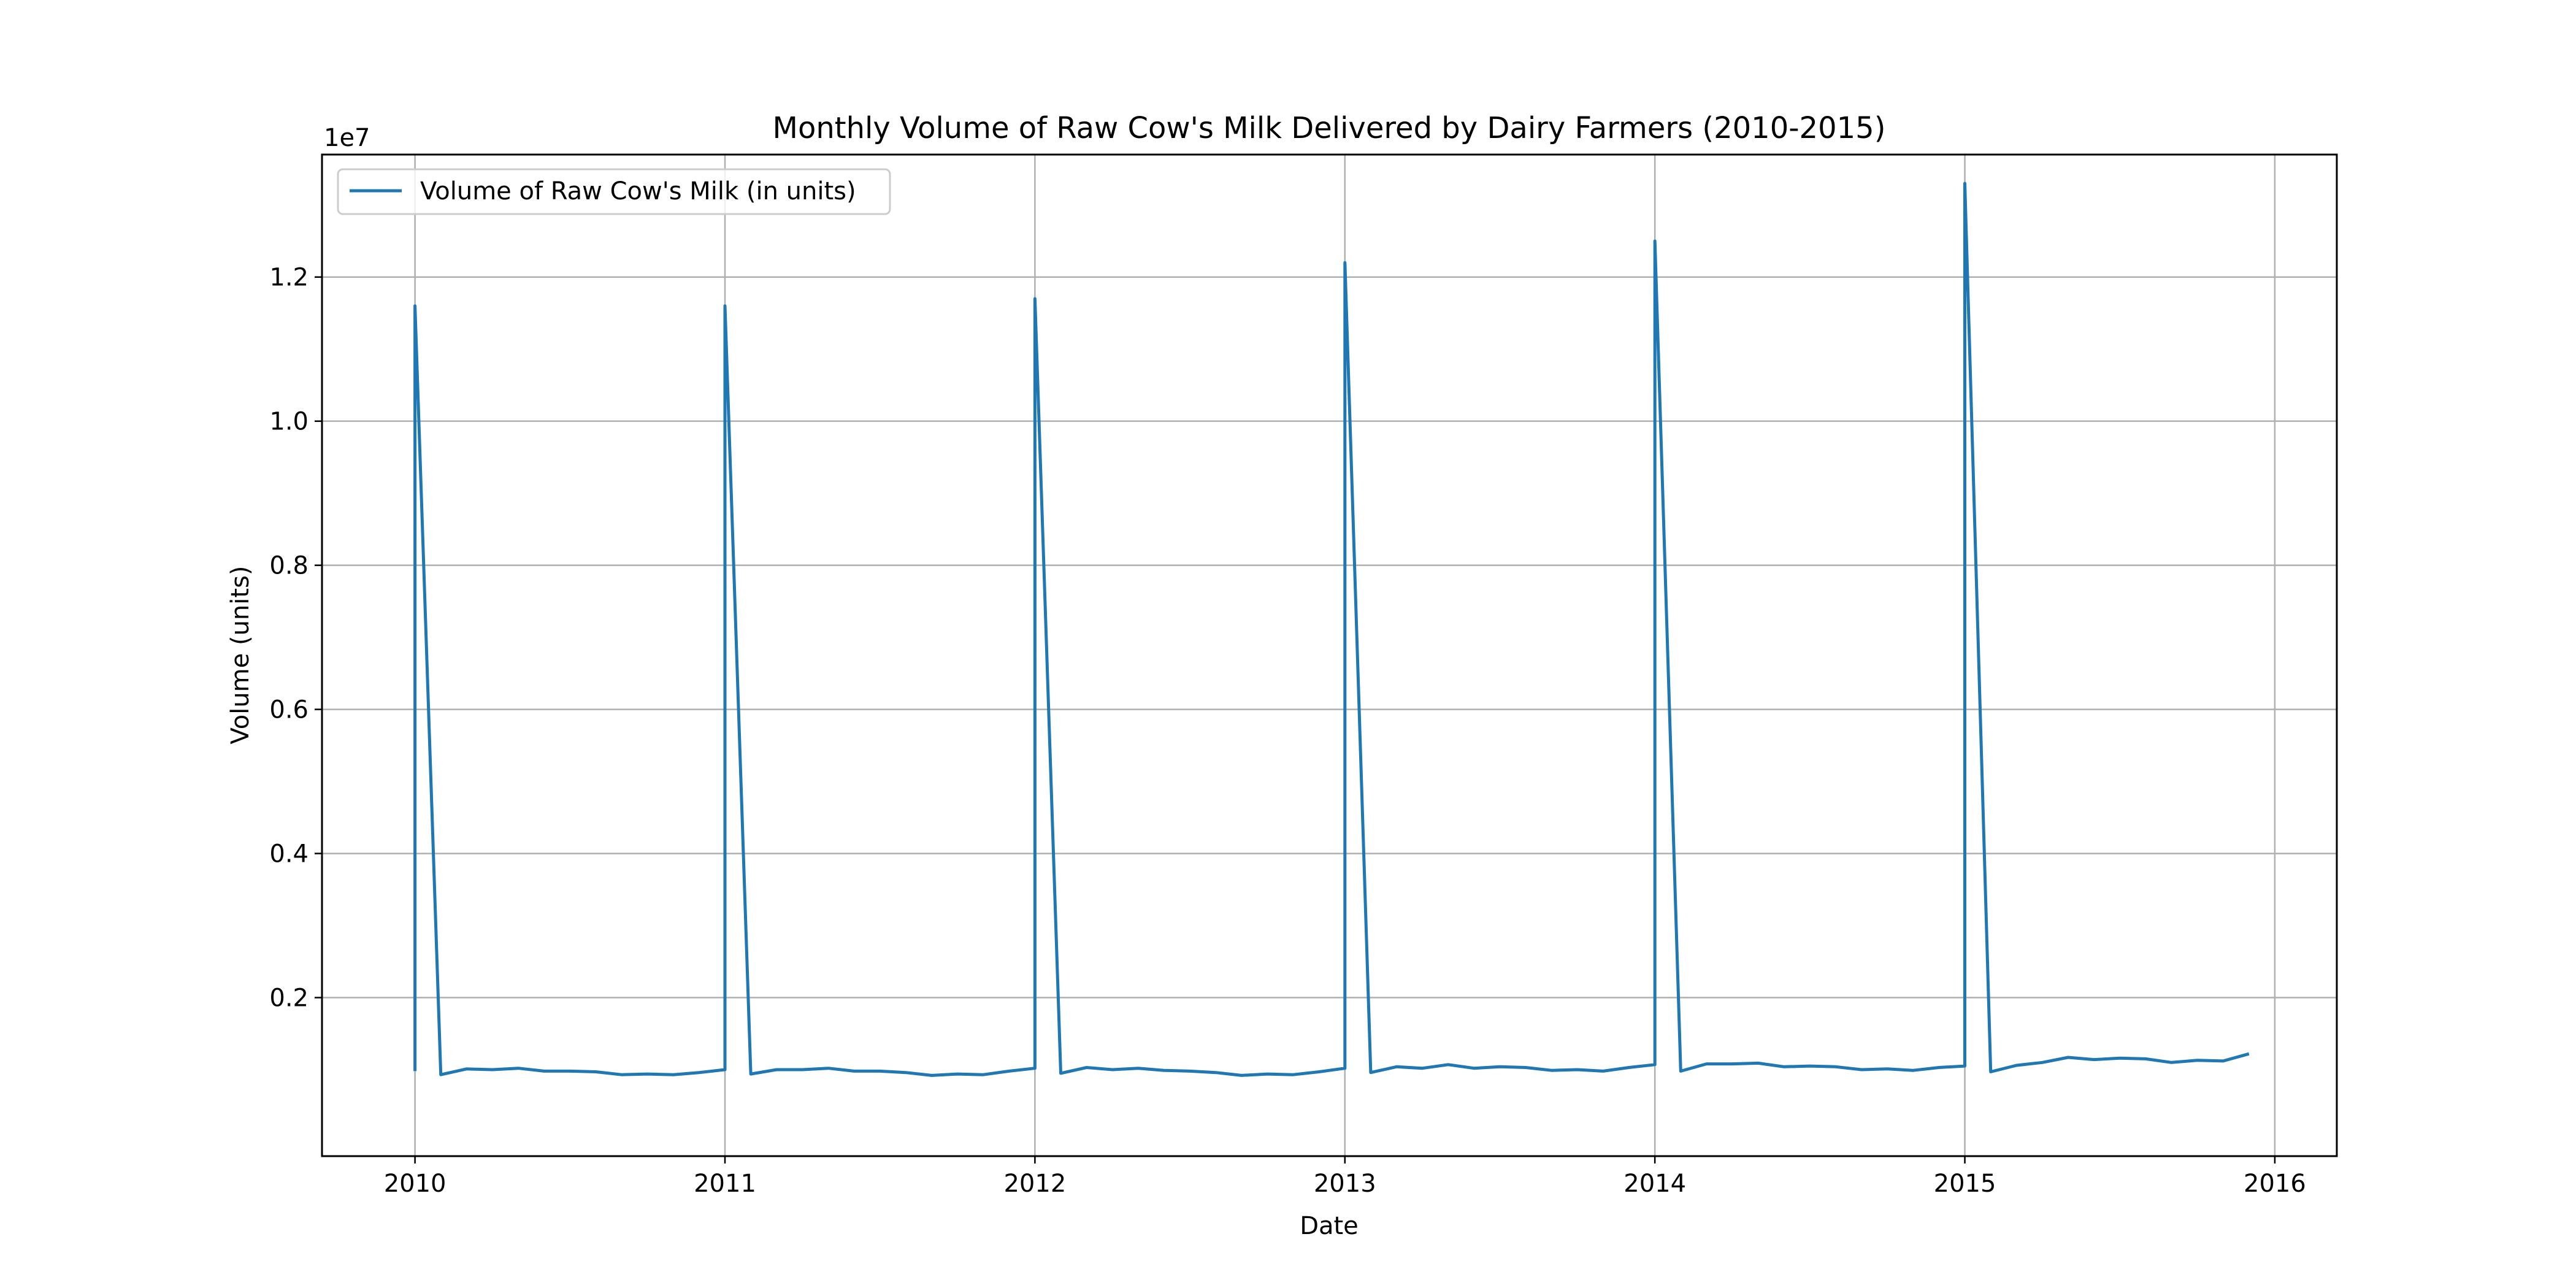  I want to click on y-tick-label: 0.4, so click(289, 854).